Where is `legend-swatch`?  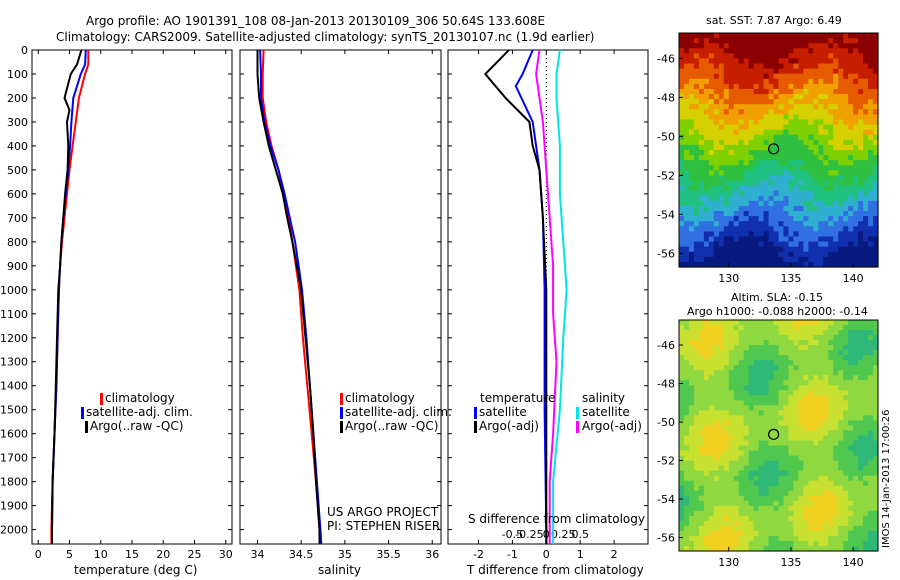
legend-swatch is located at coordinates (475, 427).